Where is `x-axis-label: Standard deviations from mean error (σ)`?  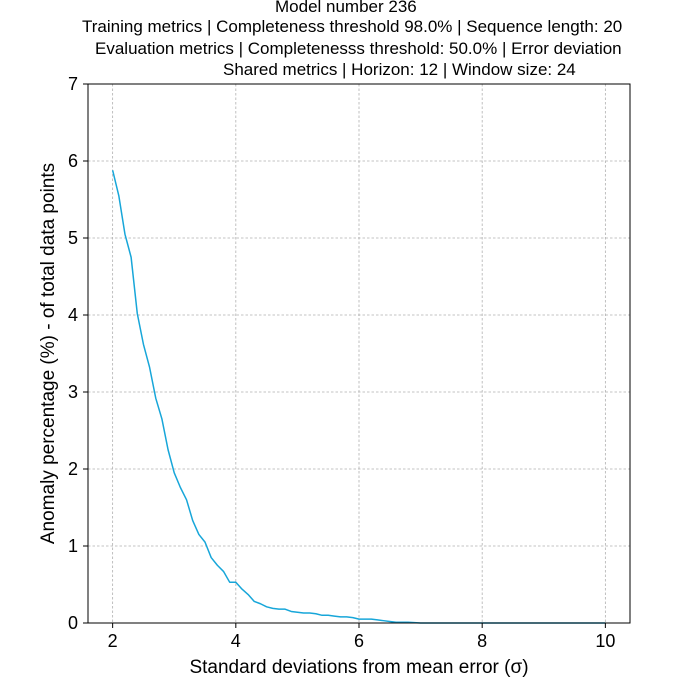
x-axis-label: Standard deviations from mean error (σ) is located at coordinates (358, 667).